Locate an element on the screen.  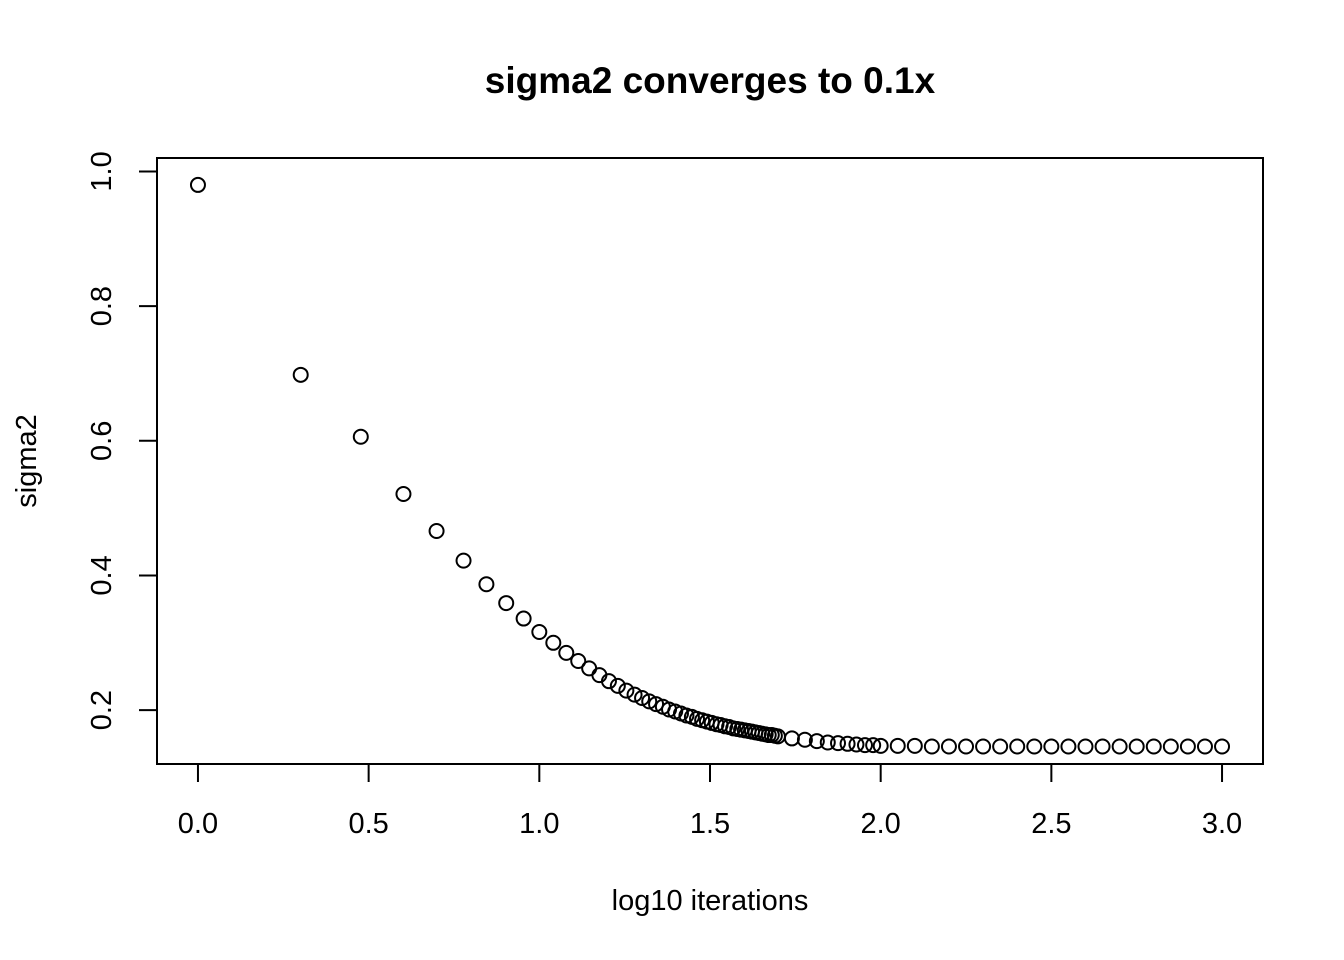
x-tick-label: 3.0 is located at coordinates (1222, 824).